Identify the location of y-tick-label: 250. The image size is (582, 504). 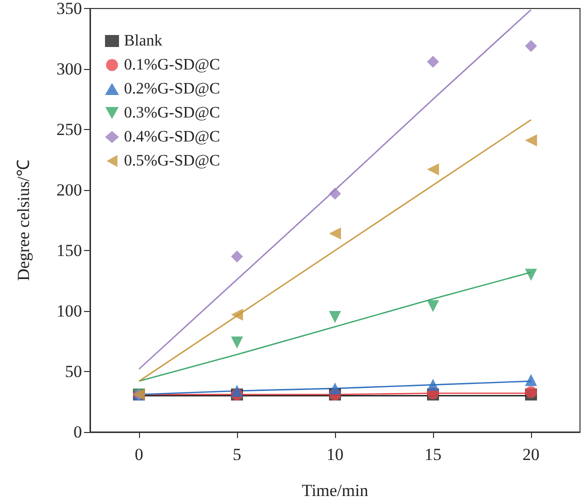
(69, 129).